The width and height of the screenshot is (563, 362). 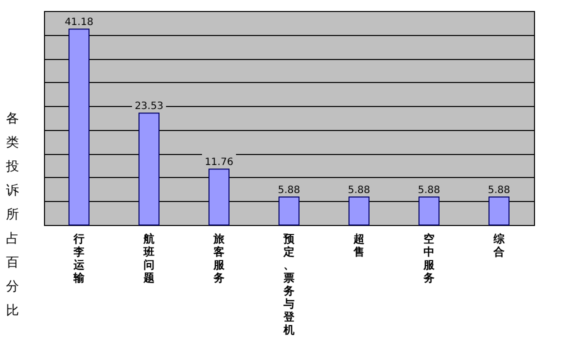 What do you see at coordinates (149, 106) in the screenshot?
I see `data-label: 23.53` at bounding box center [149, 106].